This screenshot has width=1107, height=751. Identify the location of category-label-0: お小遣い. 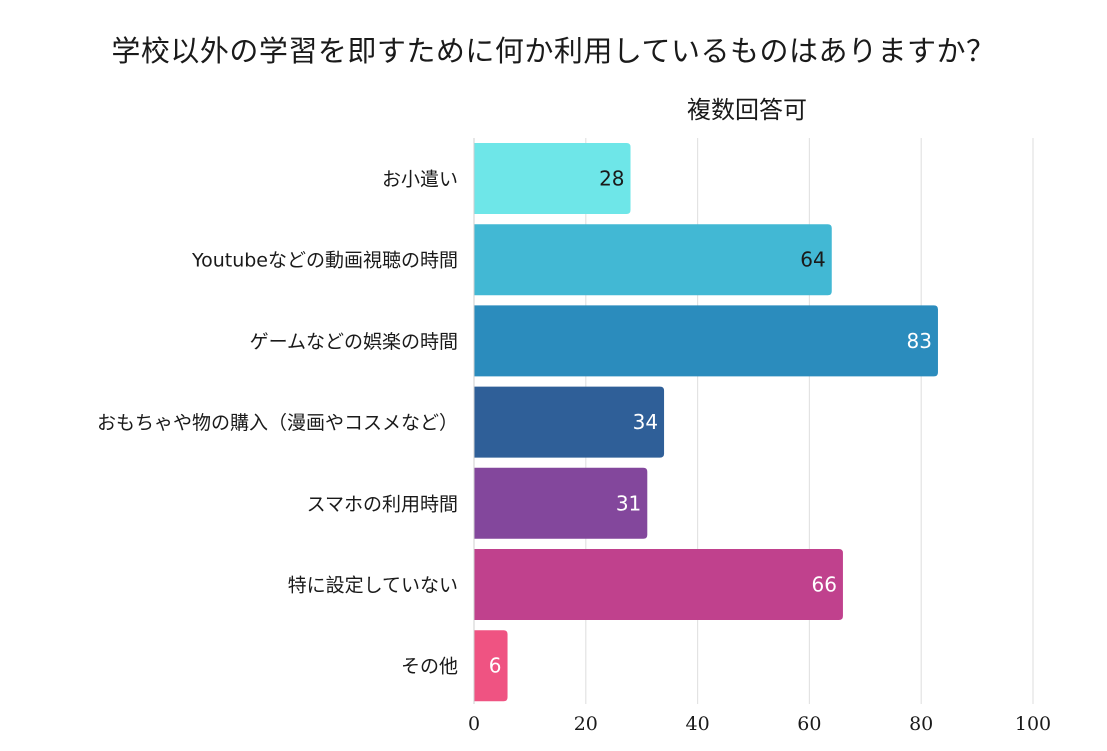
(420, 180).